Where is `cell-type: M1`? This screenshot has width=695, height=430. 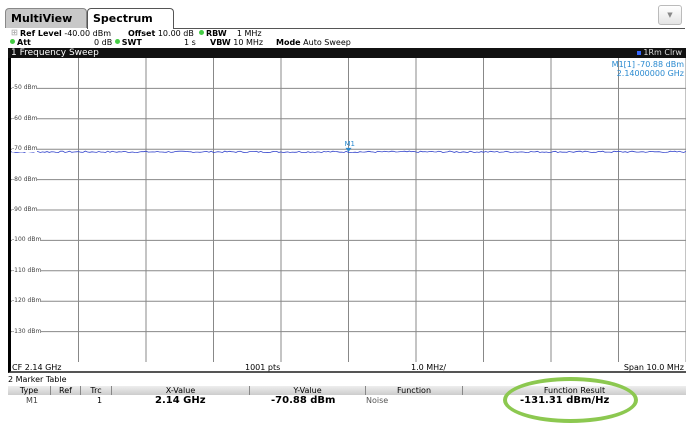 cell-type: M1 is located at coordinates (32, 400).